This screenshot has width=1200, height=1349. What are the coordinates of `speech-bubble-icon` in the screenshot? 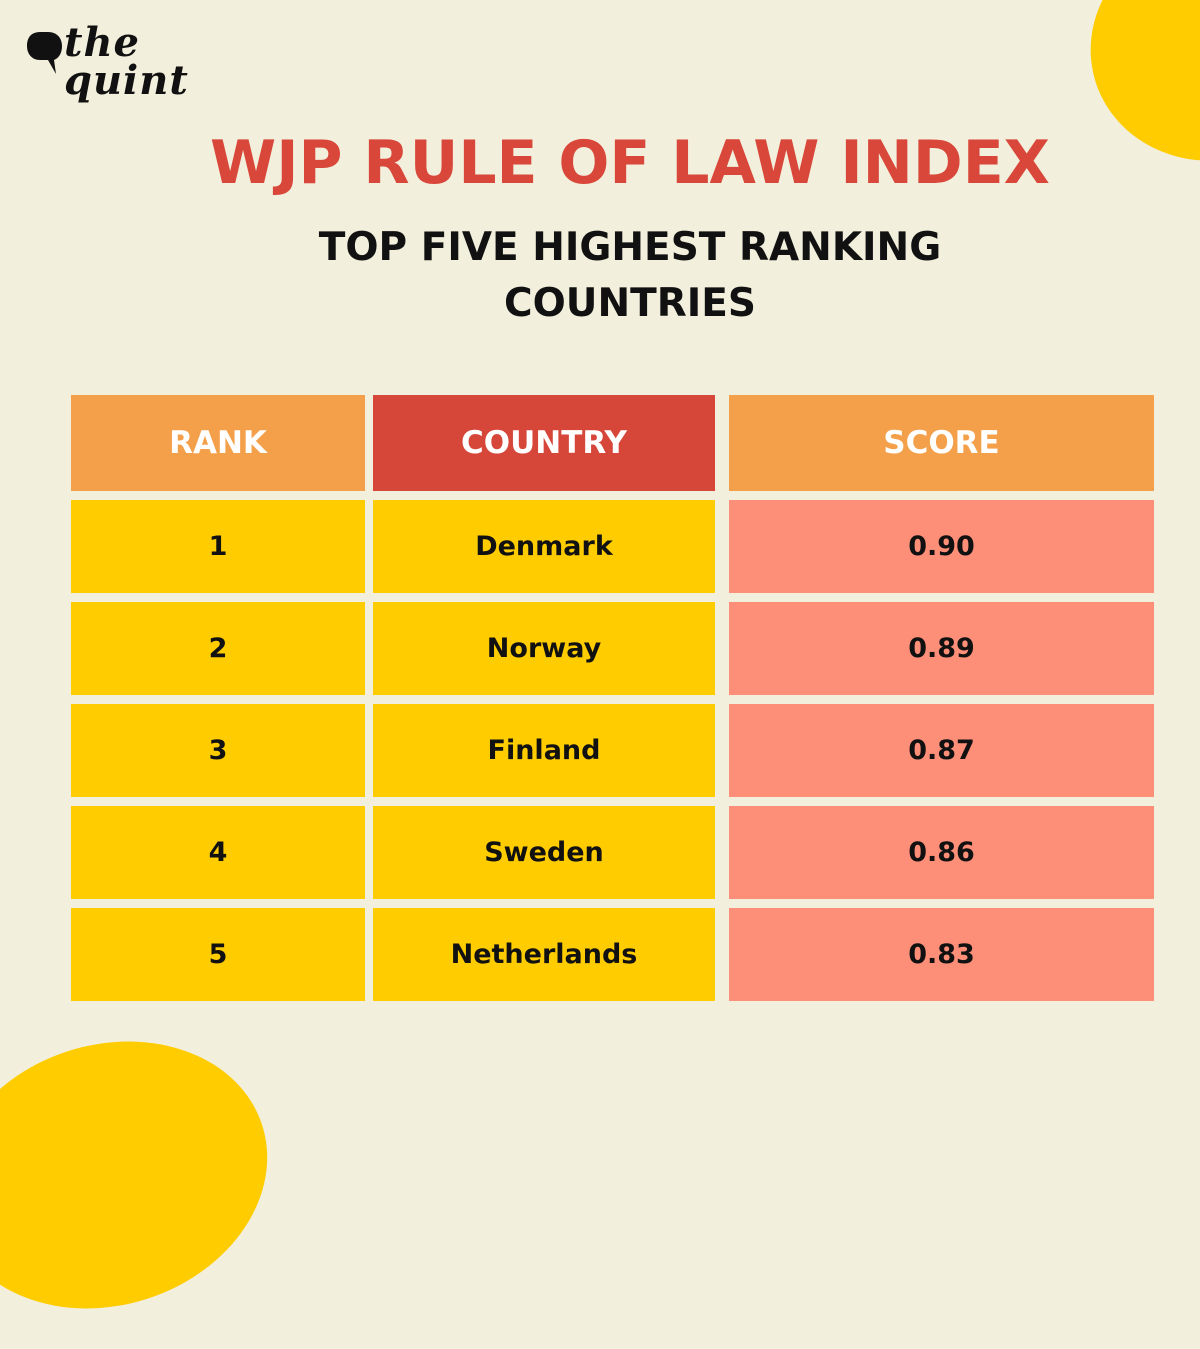 It's located at (44, 53).